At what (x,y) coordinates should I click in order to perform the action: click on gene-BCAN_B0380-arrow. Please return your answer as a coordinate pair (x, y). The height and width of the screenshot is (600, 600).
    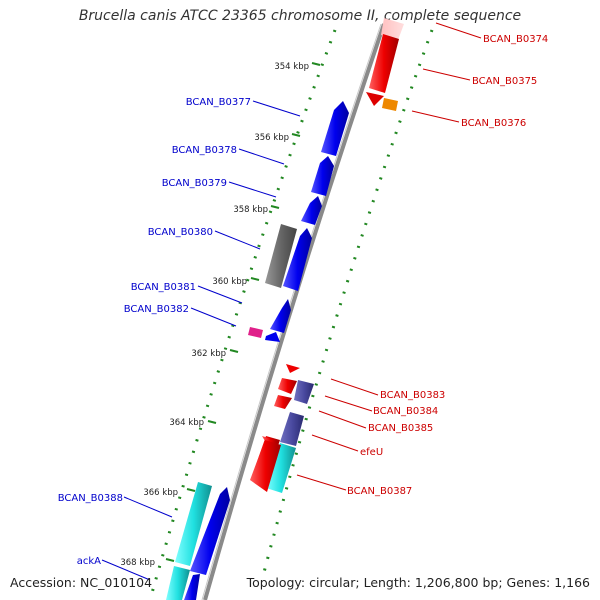
    Looking at the image, I should click on (297, 259).